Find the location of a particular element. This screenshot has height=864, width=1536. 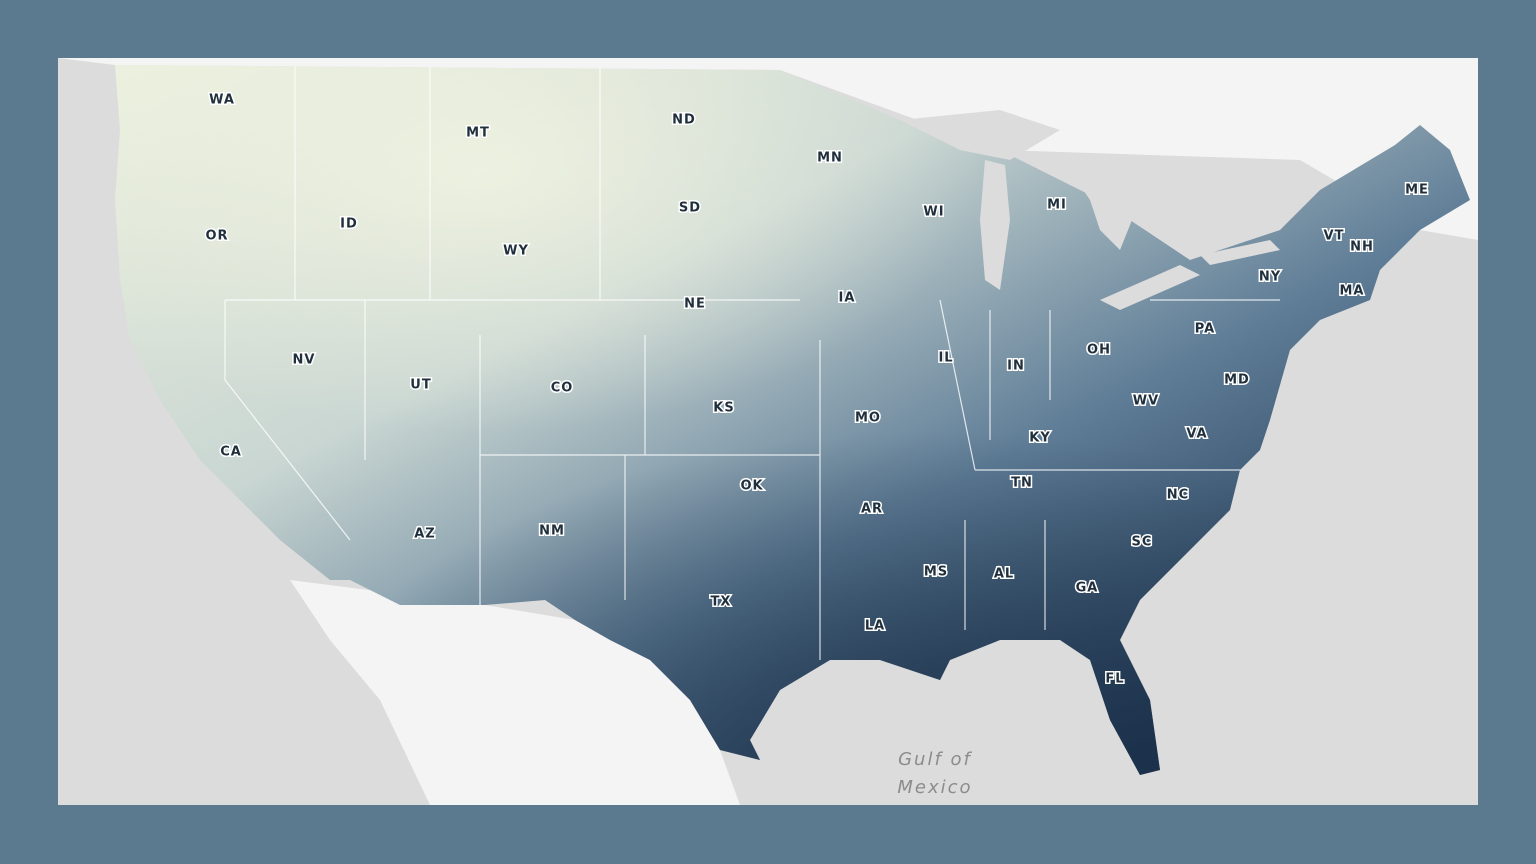

state-label: MA is located at coordinates (1352, 291).